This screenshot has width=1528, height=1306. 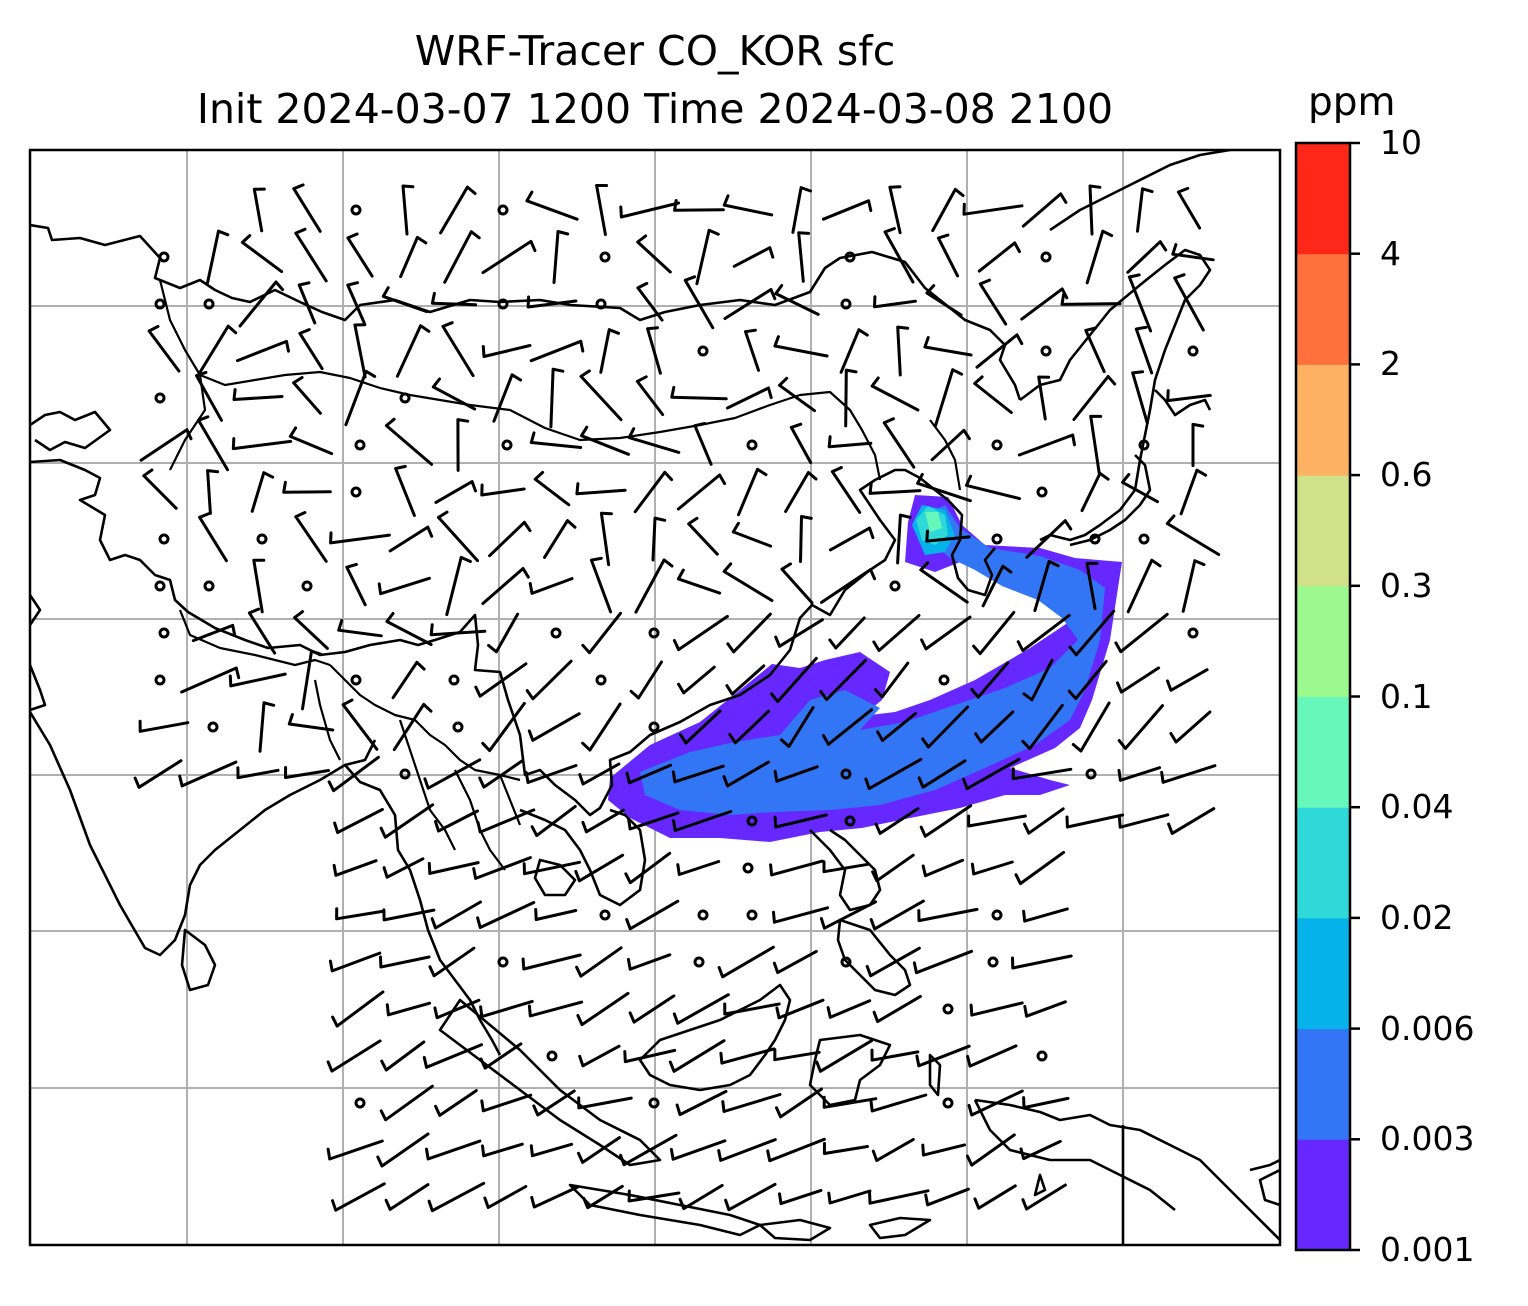 I want to click on colorbar-tick-label: 0.006, so click(x=1427, y=1028).